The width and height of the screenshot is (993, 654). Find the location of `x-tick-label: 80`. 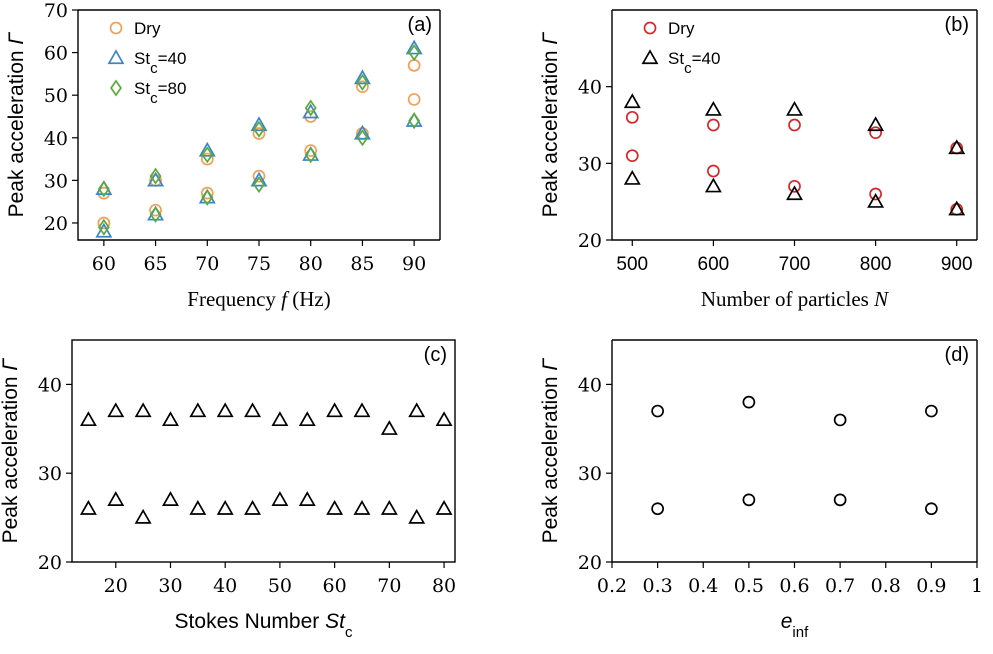

x-tick-label: 80 is located at coordinates (444, 586).